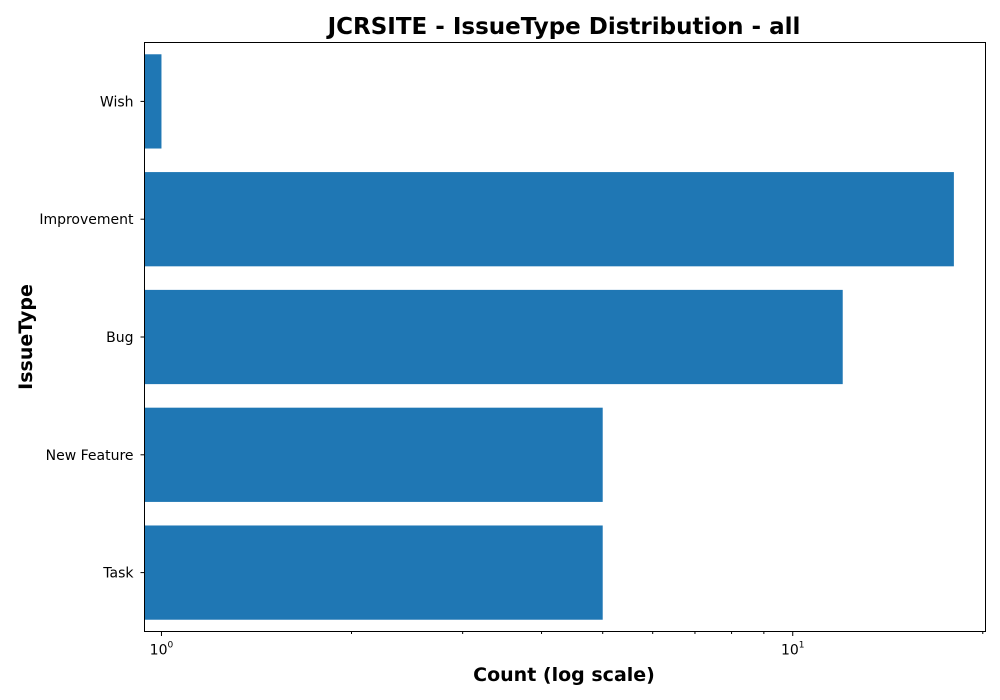 The image size is (1000, 700). I want to click on x-ticks-group: 10⁰ 10¹, so click(567, 645).